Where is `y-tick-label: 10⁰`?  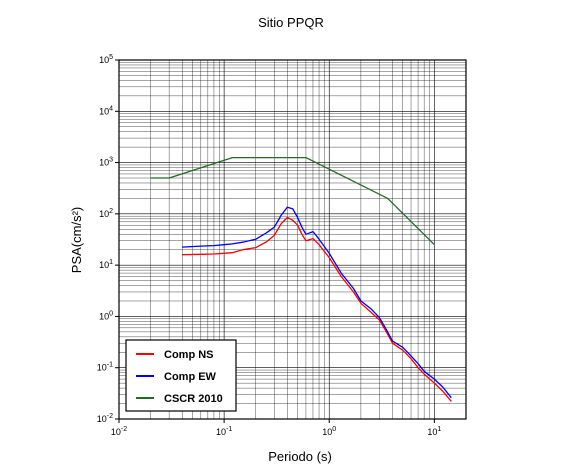 y-tick-label: 10⁰ is located at coordinates (106, 315).